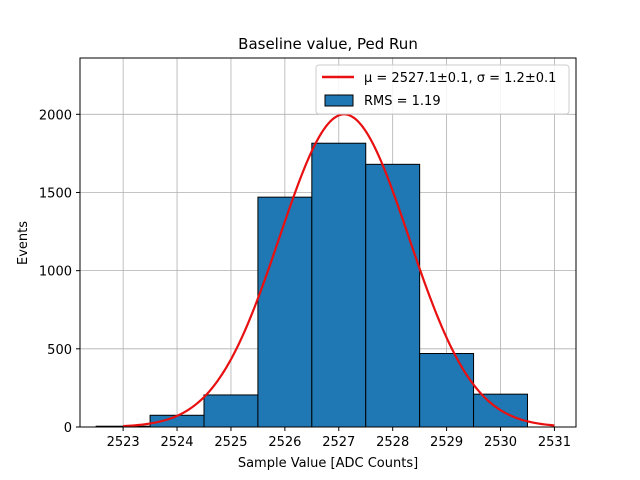 The width and height of the screenshot is (640, 480). I want to click on legend: μ = 2527.1±0.1, σ = 1.2±0.1 RMS = 1.19, so click(442, 89).